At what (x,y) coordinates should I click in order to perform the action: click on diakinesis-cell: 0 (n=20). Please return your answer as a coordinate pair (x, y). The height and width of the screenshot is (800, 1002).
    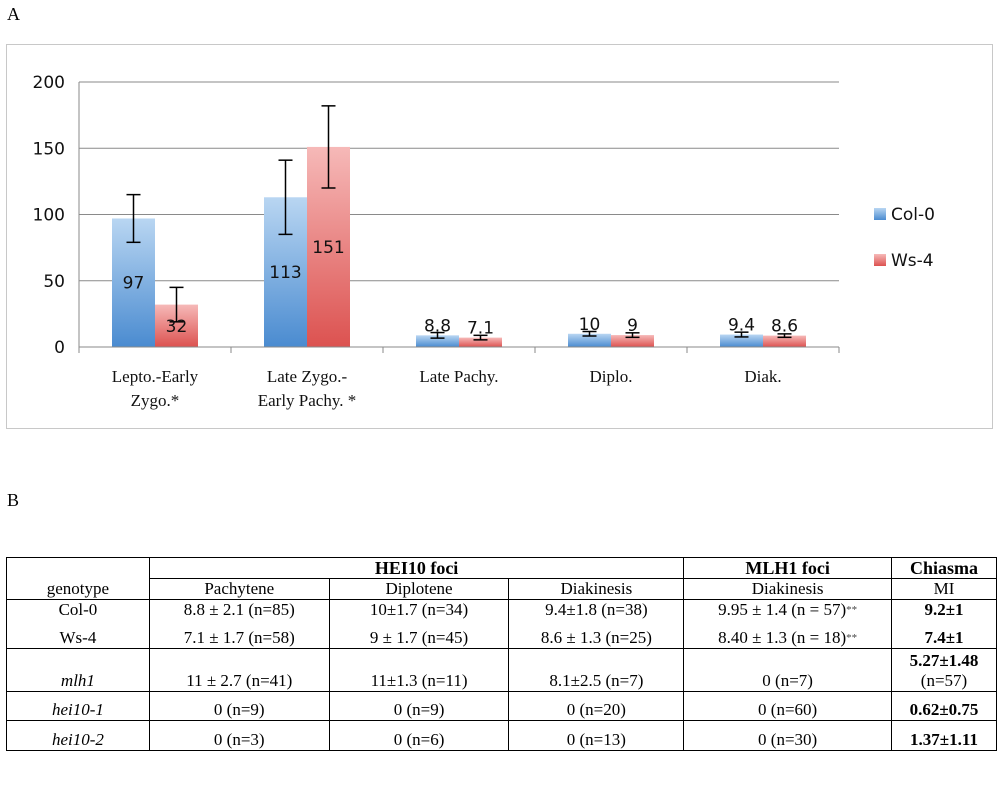
    Looking at the image, I should click on (596, 705).